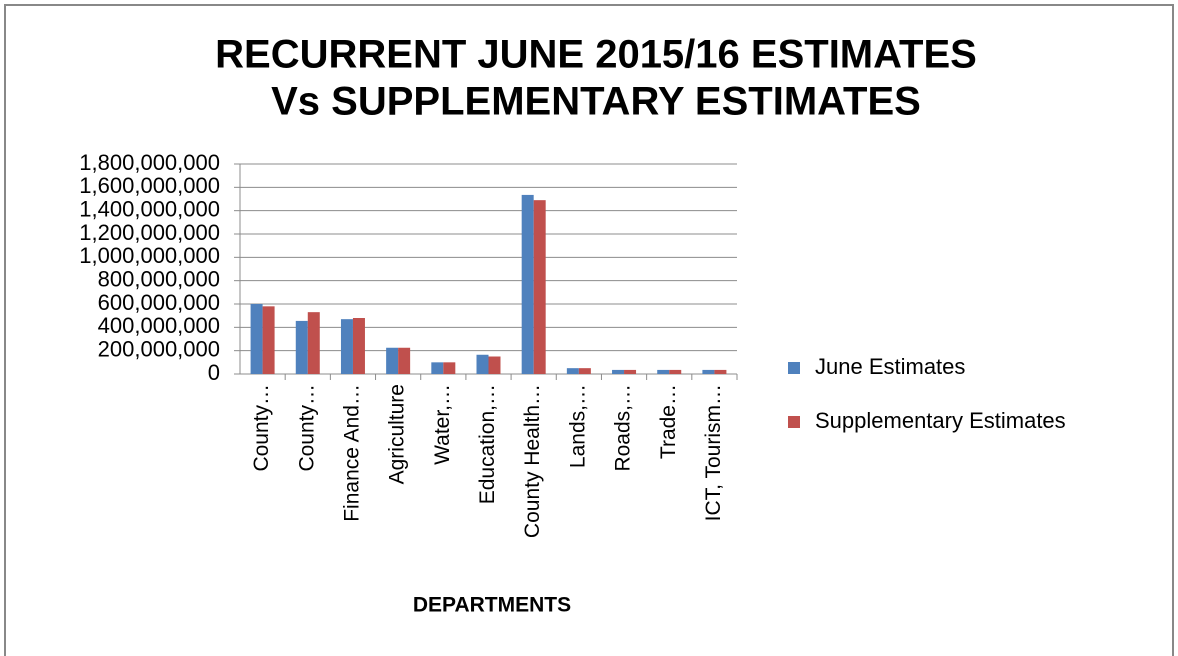 This screenshot has width=1178, height=656. Describe the element at coordinates (397, 434) in the screenshot. I see `x-tick-label: Agriculture` at that location.